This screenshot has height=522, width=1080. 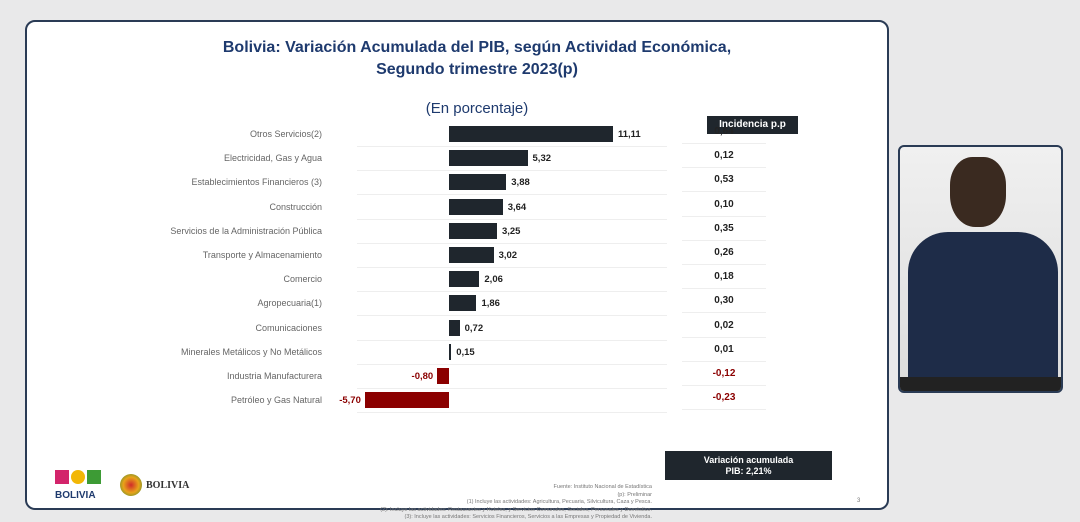 I want to click on category-label: Minerales Metálicos y No Metálicos, so click(x=251, y=351).